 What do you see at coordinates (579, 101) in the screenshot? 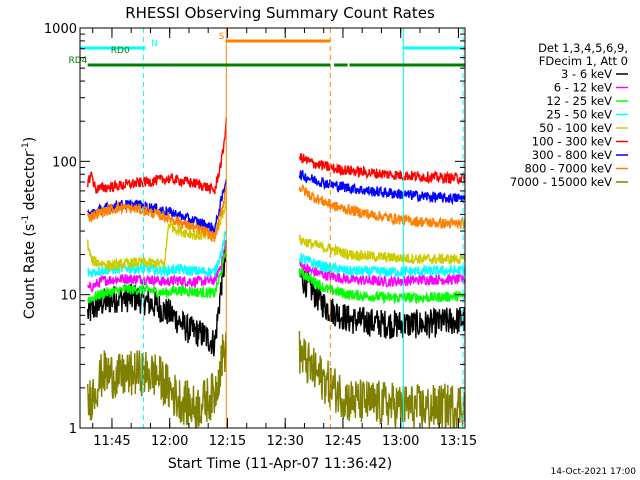
I see `legend-entry-label: 12 - 25 keV` at bounding box center [579, 101].